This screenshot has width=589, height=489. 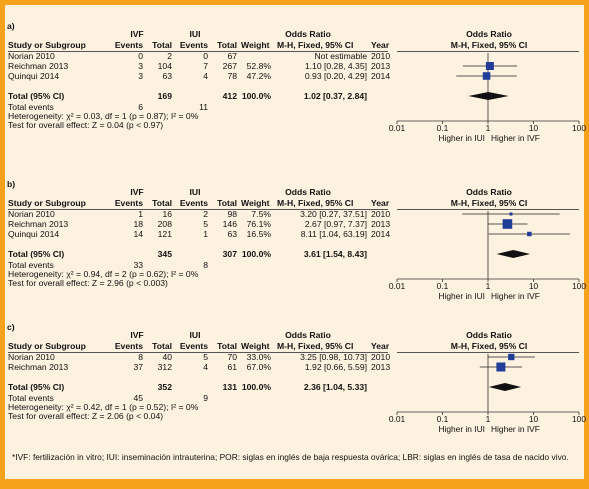 What do you see at coordinates (258, 367) in the screenshot?
I see `study-weight: 67.0%` at bounding box center [258, 367].